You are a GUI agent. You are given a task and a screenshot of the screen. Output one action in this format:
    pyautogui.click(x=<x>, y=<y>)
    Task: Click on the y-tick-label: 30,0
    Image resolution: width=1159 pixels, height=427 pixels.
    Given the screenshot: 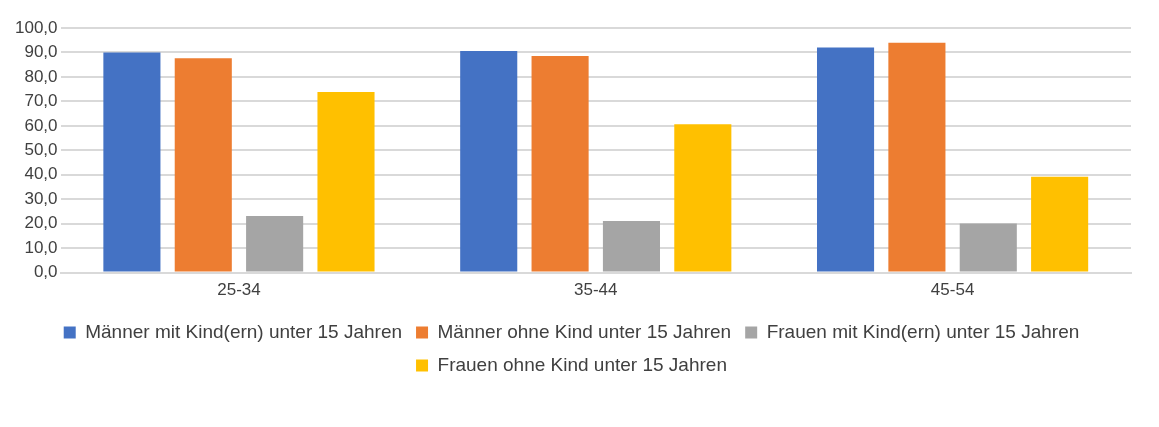 What is the action you would take?
    pyautogui.click(x=41, y=198)
    